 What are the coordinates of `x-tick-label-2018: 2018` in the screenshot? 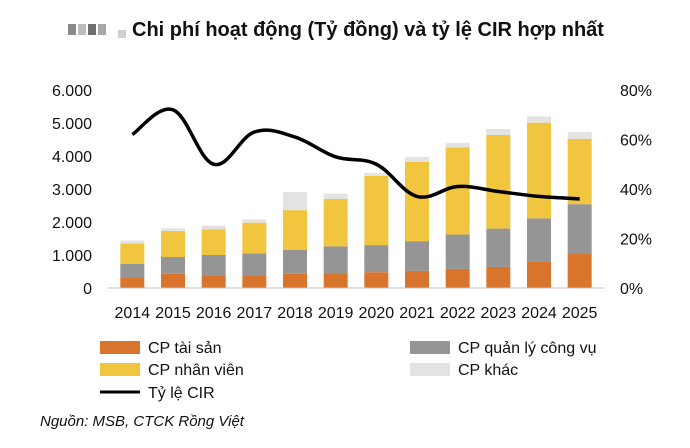 It's located at (295, 313).